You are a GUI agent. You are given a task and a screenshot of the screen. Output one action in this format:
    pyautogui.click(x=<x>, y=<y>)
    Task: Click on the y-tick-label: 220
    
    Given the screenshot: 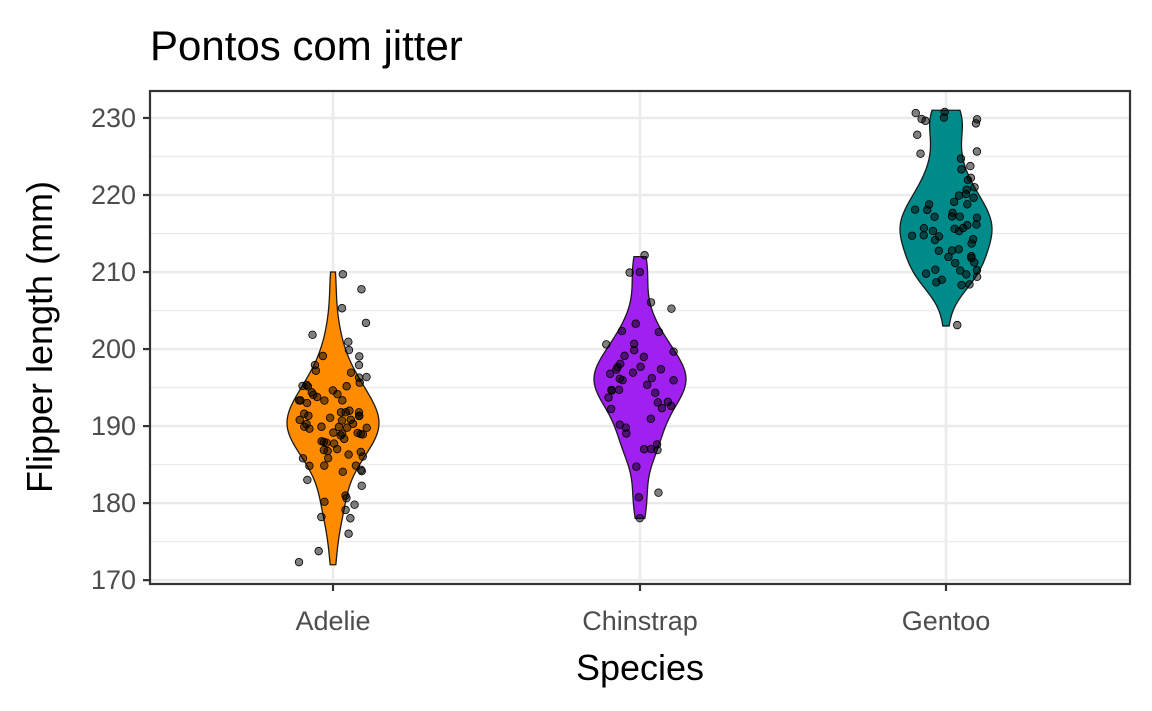 What is the action you would take?
    pyautogui.click(x=113, y=195)
    